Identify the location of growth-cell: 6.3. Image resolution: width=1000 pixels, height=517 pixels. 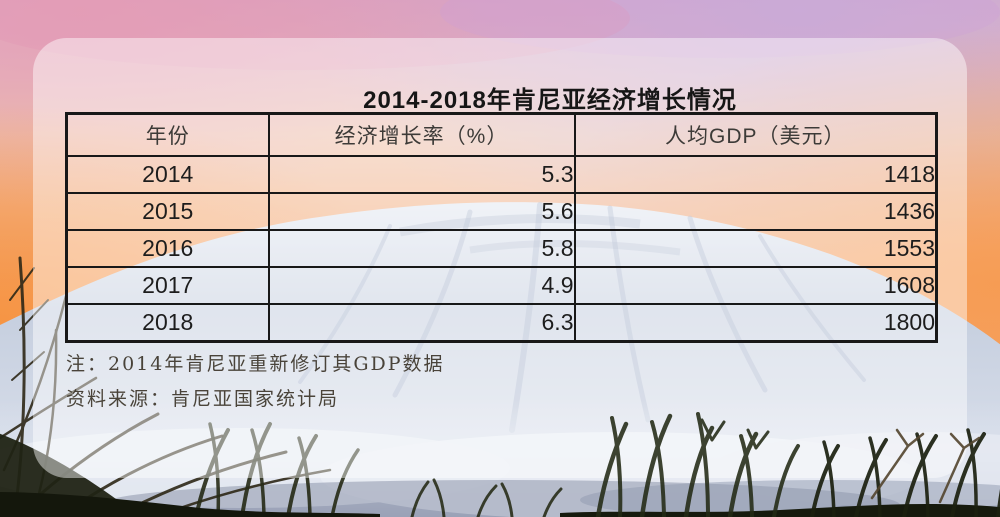
(421, 323).